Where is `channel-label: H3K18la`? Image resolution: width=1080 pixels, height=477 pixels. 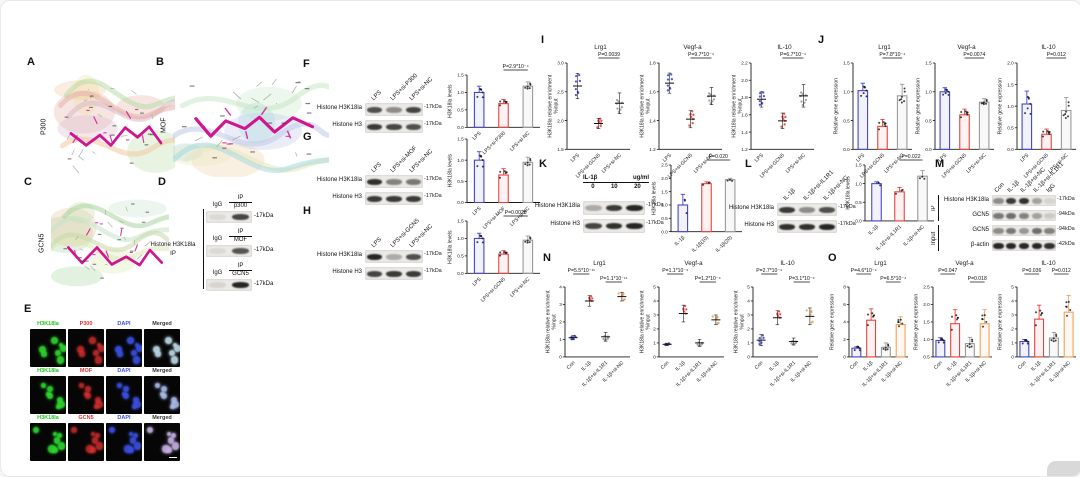
channel-label: H3K18la is located at coordinates (48, 418).